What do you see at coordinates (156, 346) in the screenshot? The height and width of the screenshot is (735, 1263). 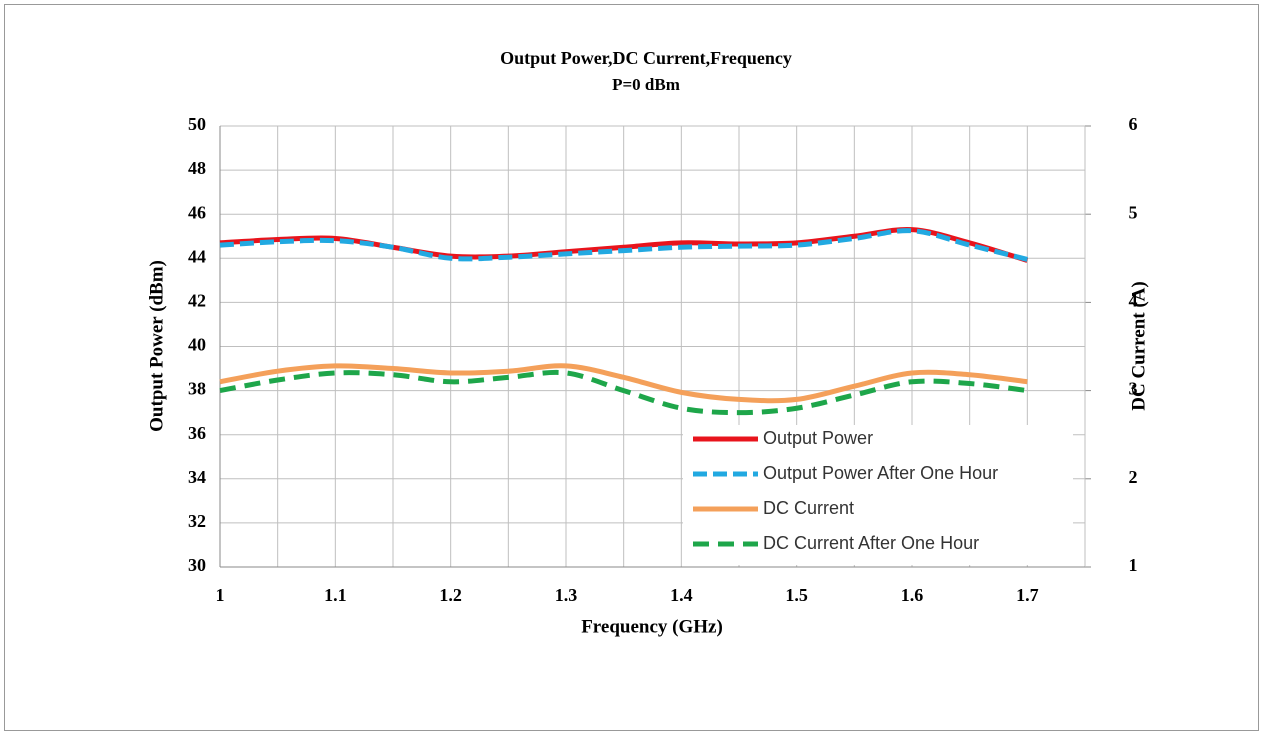 I see `y-axis-label: Output Power (dBm)` at bounding box center [156, 346].